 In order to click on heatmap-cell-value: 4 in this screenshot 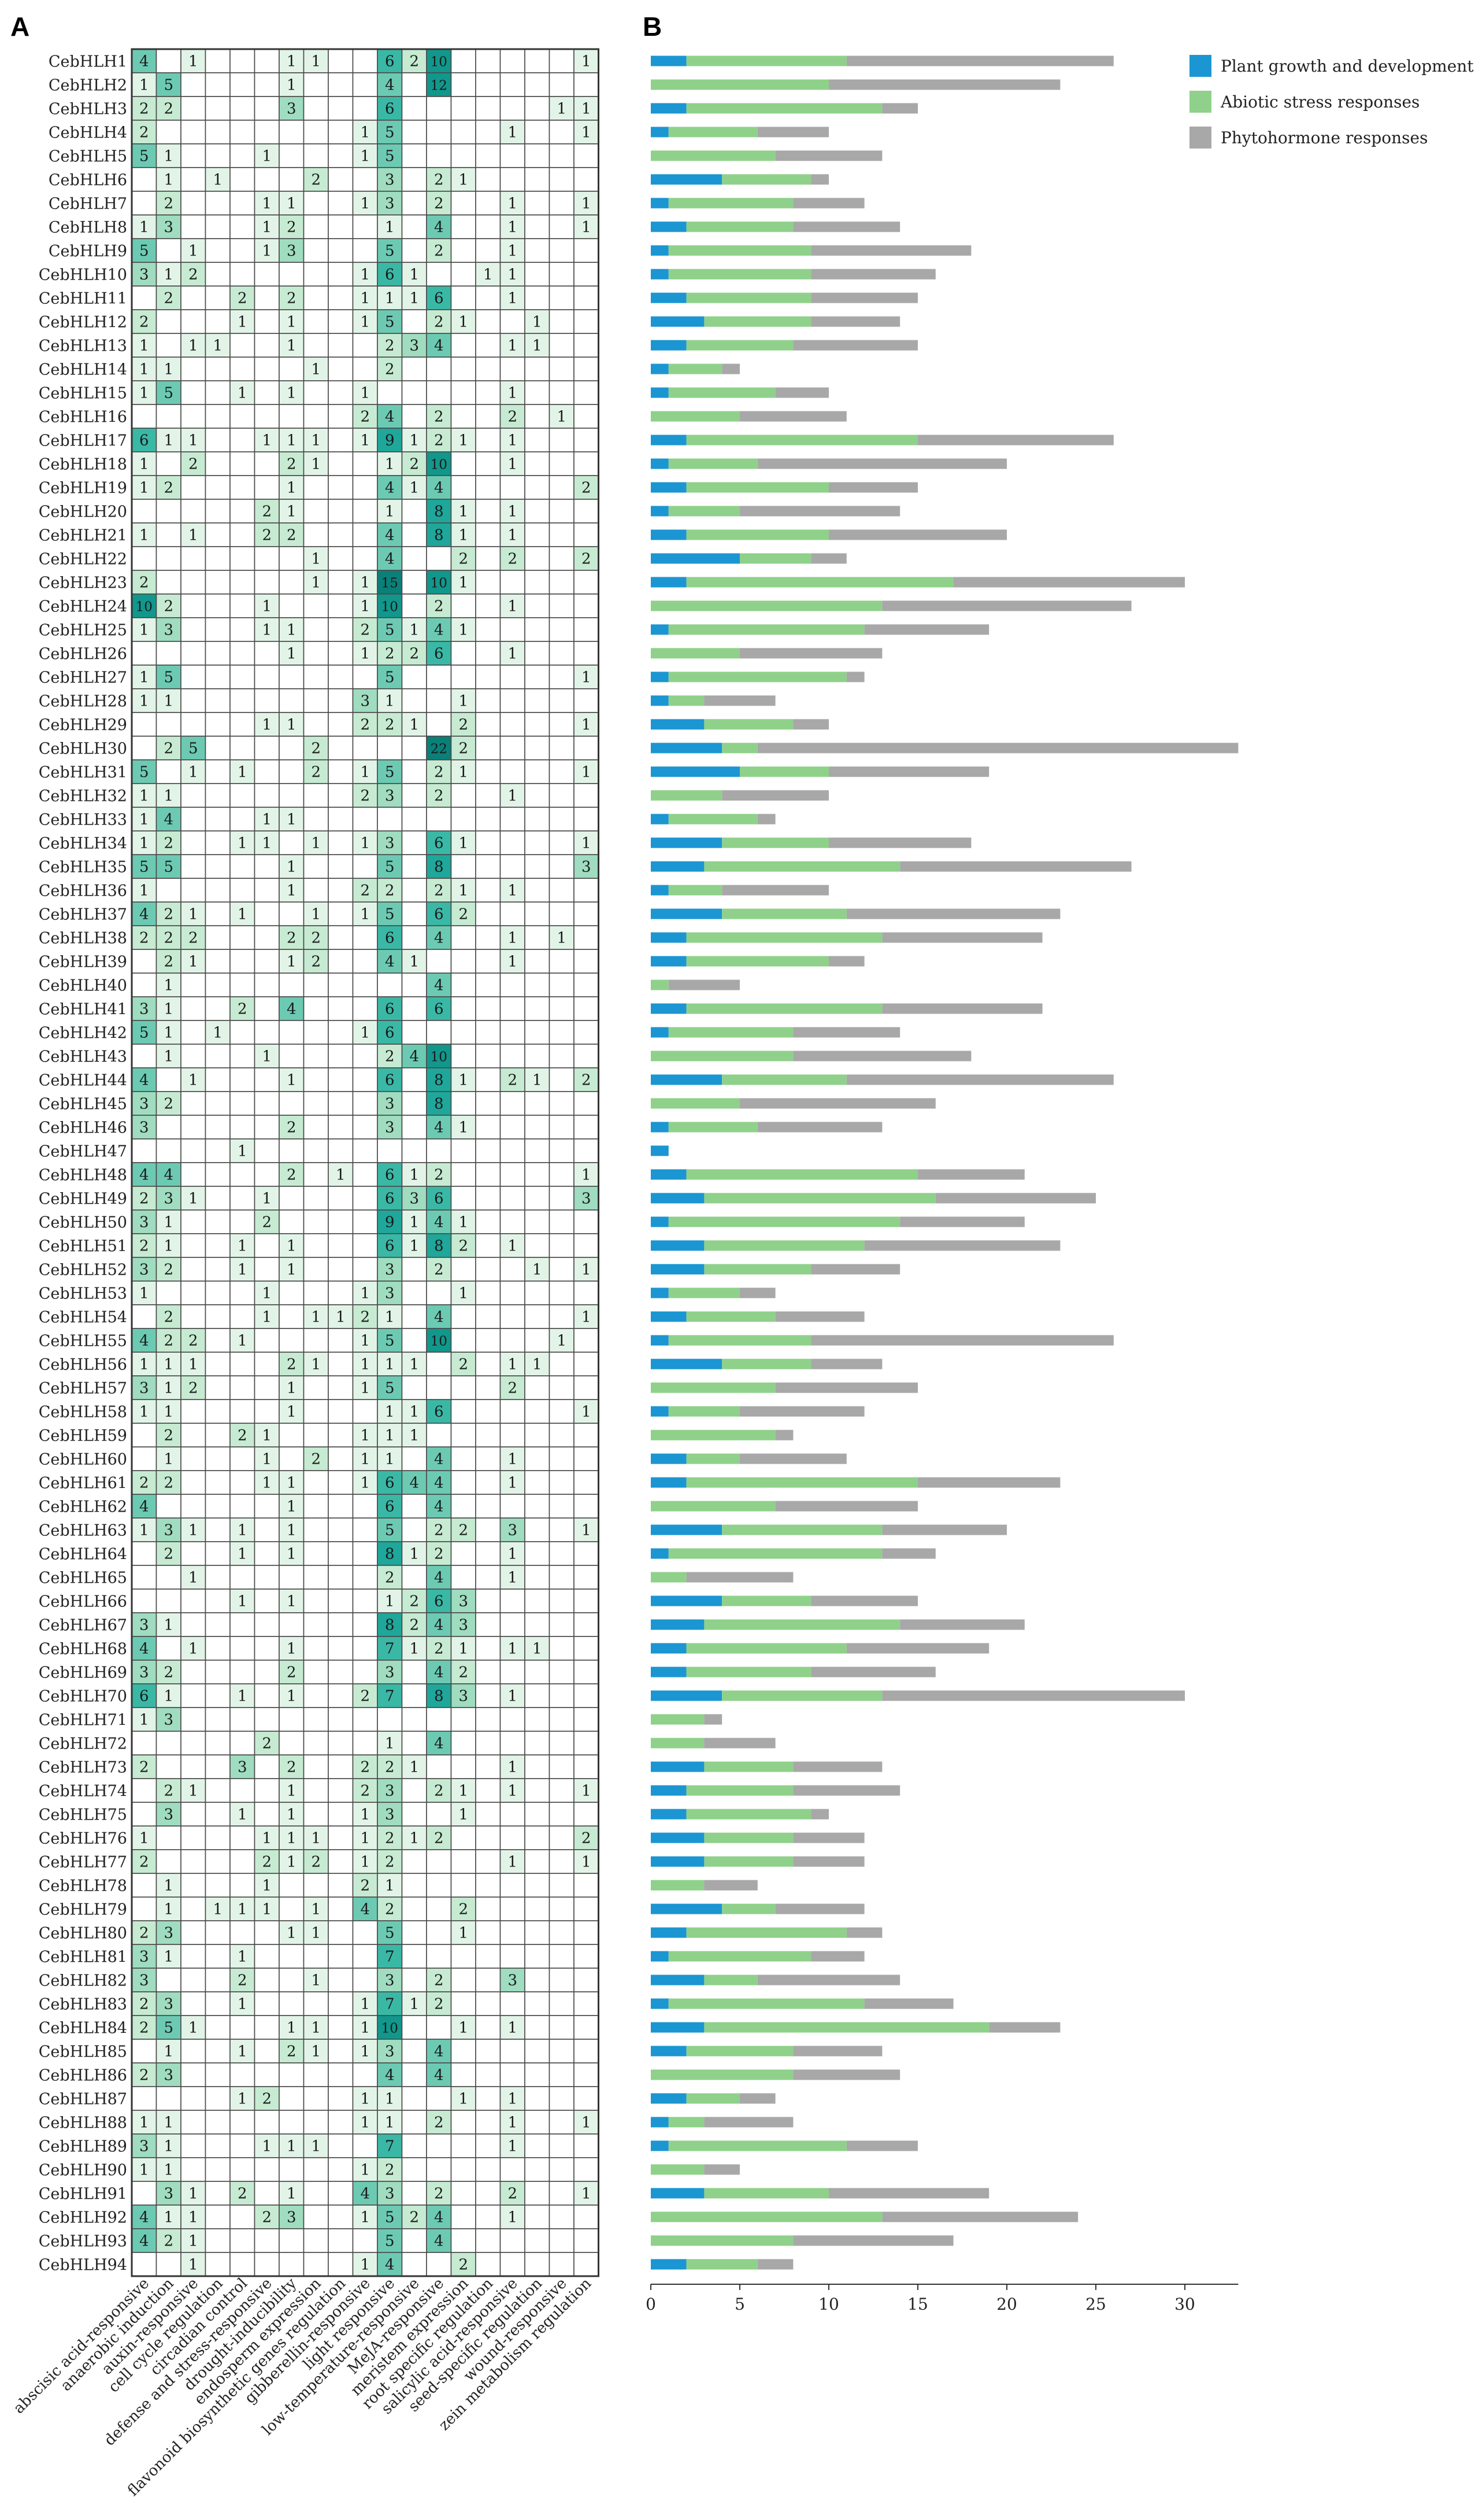, I will do `click(390, 962)`.